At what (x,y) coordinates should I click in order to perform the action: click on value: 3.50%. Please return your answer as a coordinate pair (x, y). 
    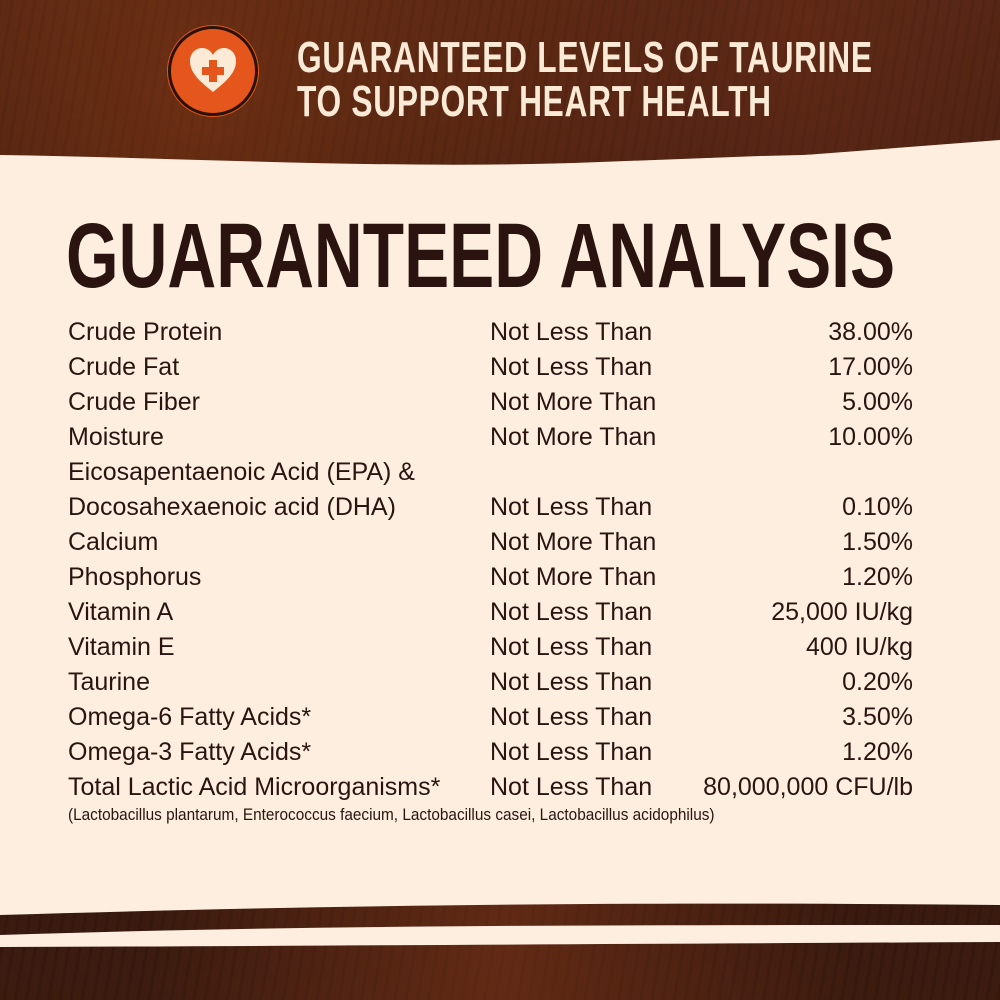
    Looking at the image, I should click on (877, 717).